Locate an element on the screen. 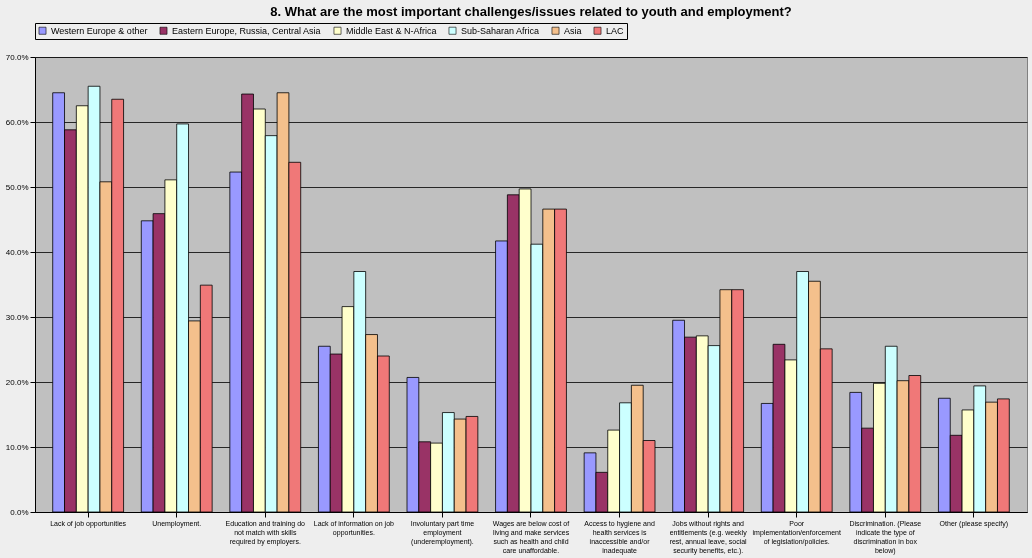 The width and height of the screenshot is (1032, 558). y-tick-label: 20.0% is located at coordinates (17, 382).